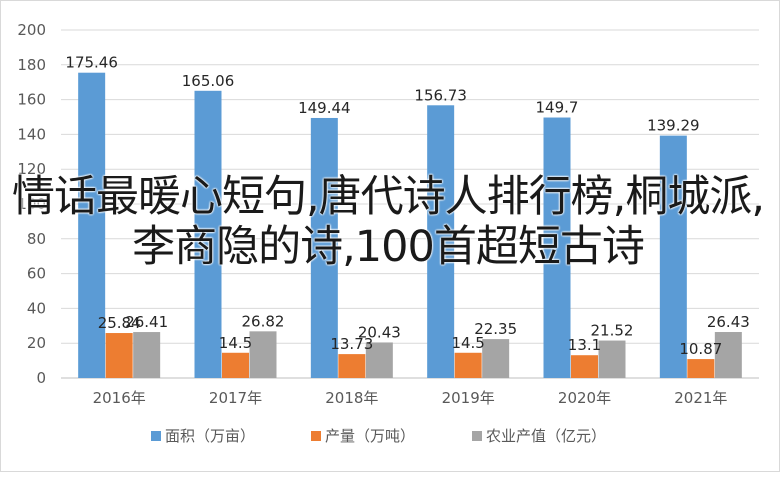 The width and height of the screenshot is (782, 477). I want to click on y-tick-label: 200, so click(31, 30).